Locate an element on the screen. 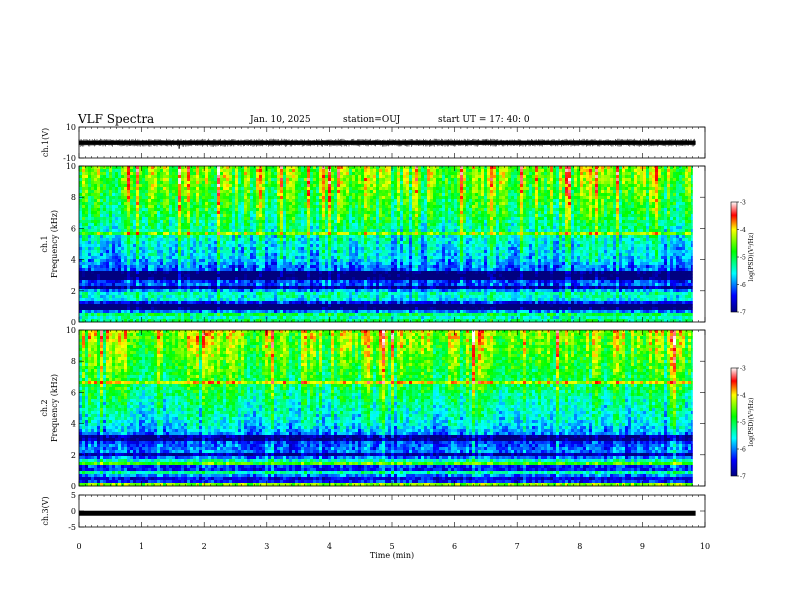 This screenshot has height=612, width=792. station-label: station=OUJ is located at coordinates (371, 120).